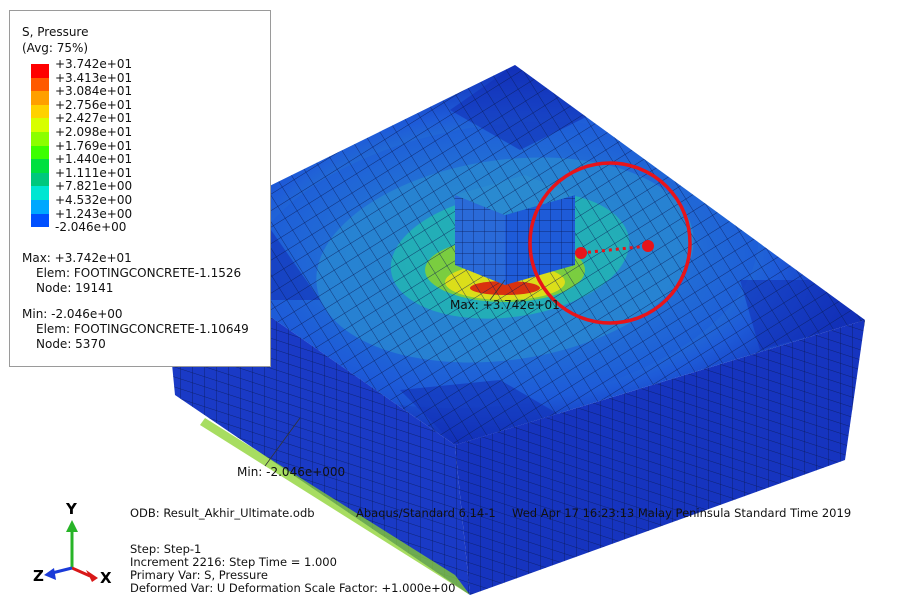  Describe the element at coordinates (426, 513) in the screenshot. I see `abaqus-version: Abaqus/Standard 6.14-1` at that location.